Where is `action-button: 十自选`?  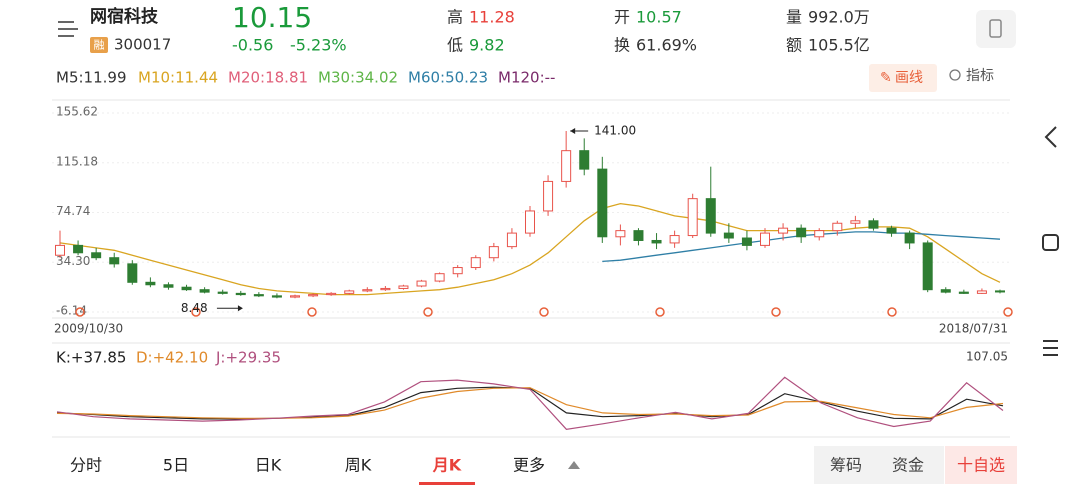 action-button: 十自选 is located at coordinates (981, 465).